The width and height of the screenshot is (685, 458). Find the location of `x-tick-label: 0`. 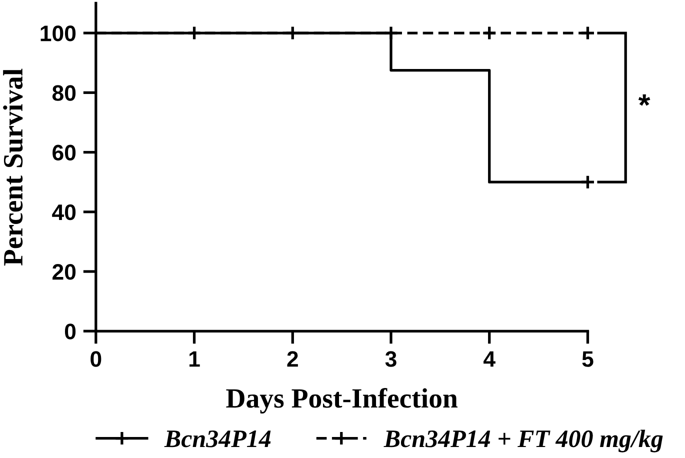

x-tick-label: 0 is located at coordinates (96, 359).